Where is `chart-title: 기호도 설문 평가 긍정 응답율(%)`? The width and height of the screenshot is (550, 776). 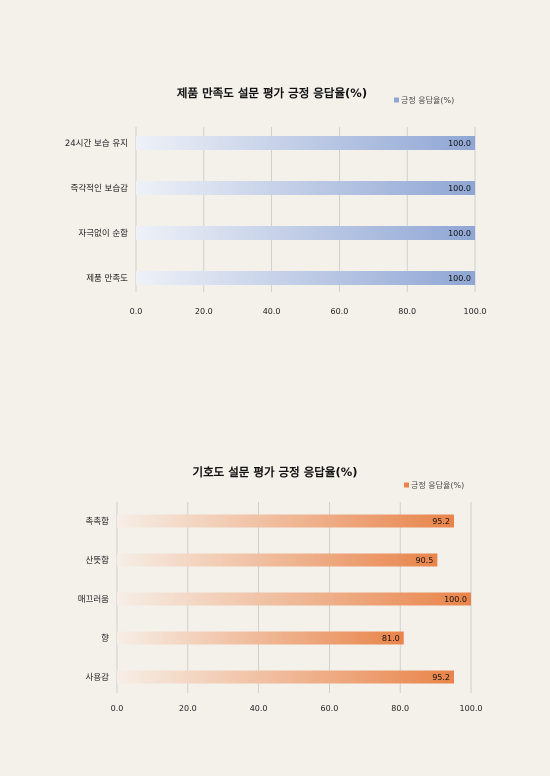
chart-title: 기호도 설문 평가 긍정 응답율(%) is located at coordinates (274, 472).